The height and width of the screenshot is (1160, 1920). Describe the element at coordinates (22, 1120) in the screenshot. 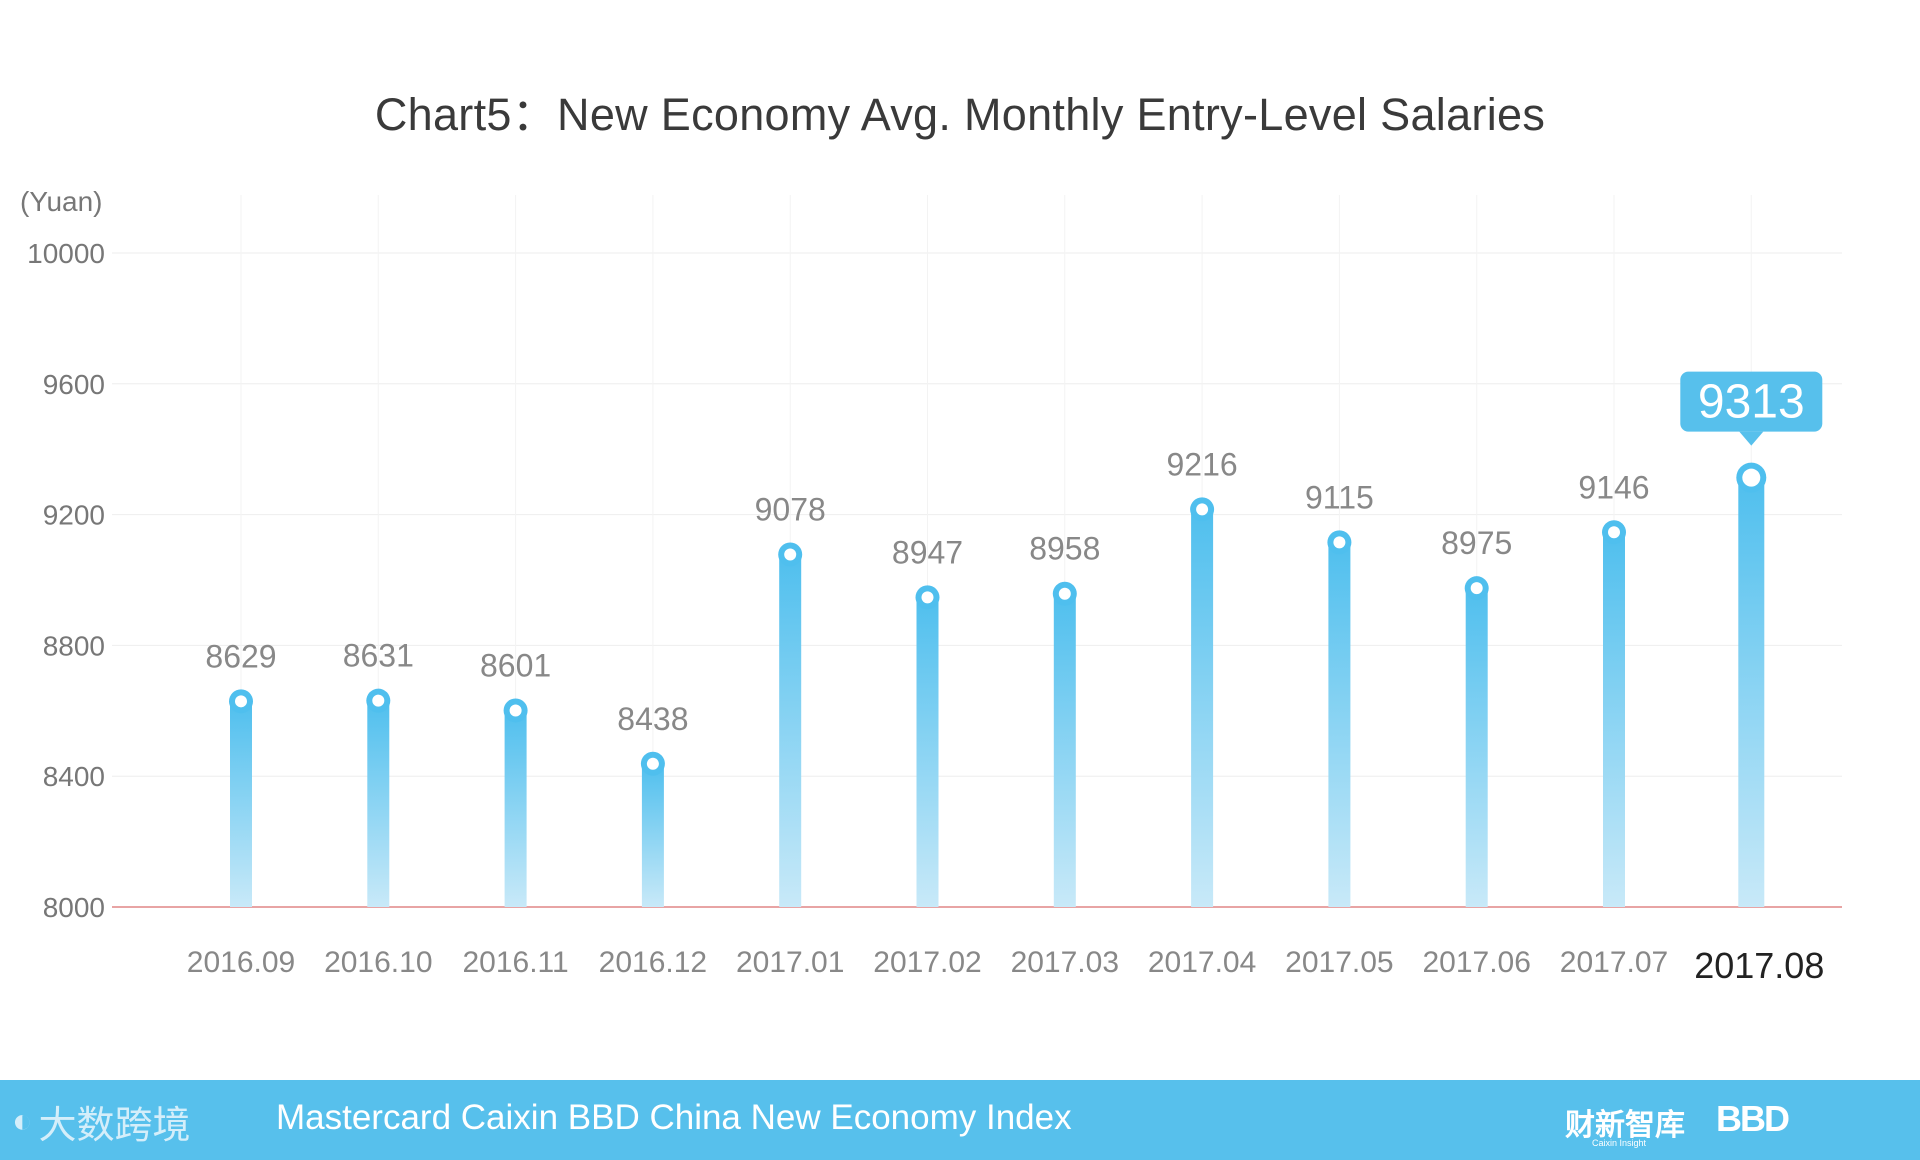

I see `logo-icon: ◐` at that location.